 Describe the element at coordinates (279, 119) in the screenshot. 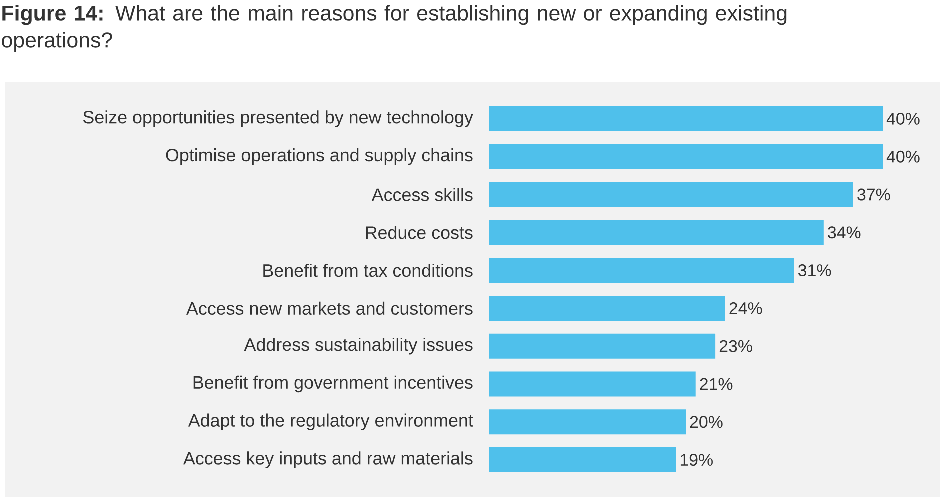

I see `y-tick-label: Seize opportunities presented by new technology` at that location.